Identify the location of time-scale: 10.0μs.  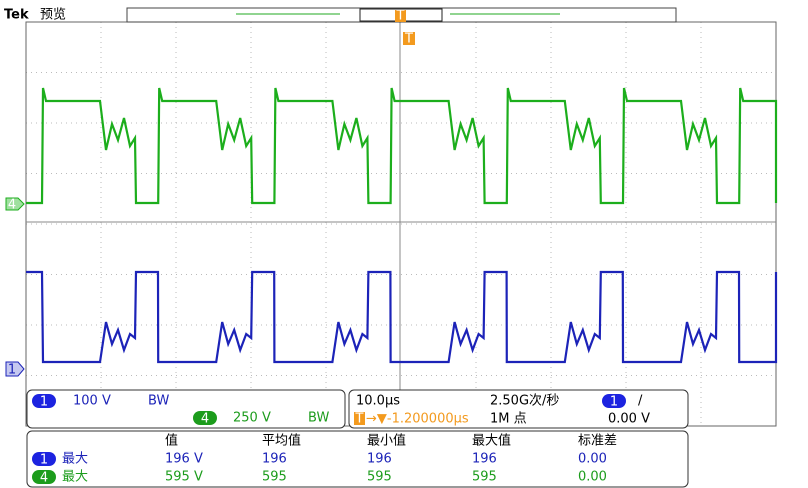
(378, 401).